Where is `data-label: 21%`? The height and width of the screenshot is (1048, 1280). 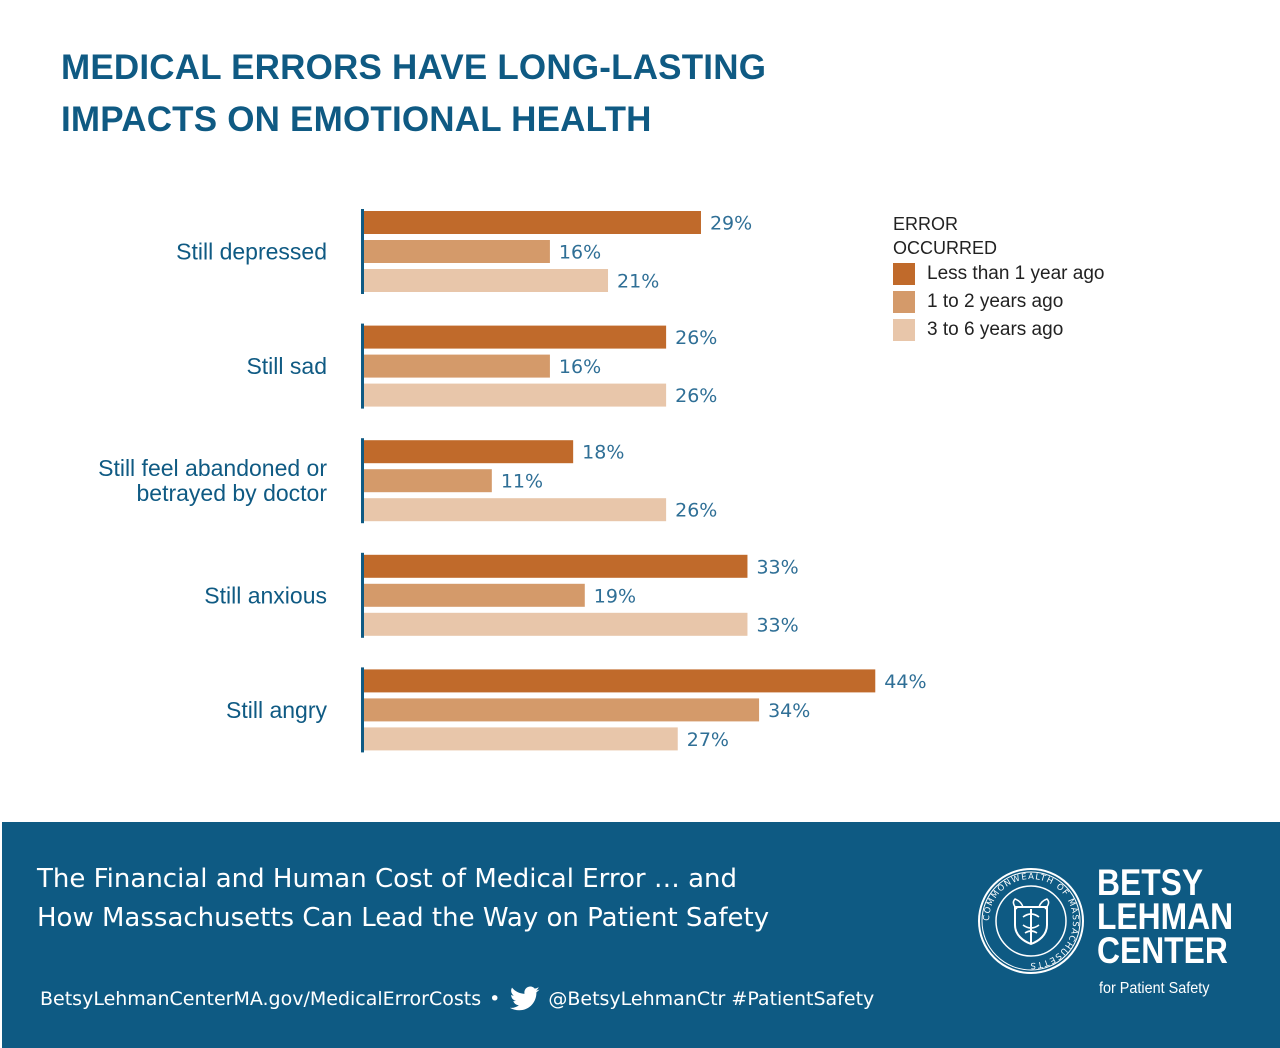
data-label: 21% is located at coordinates (638, 282).